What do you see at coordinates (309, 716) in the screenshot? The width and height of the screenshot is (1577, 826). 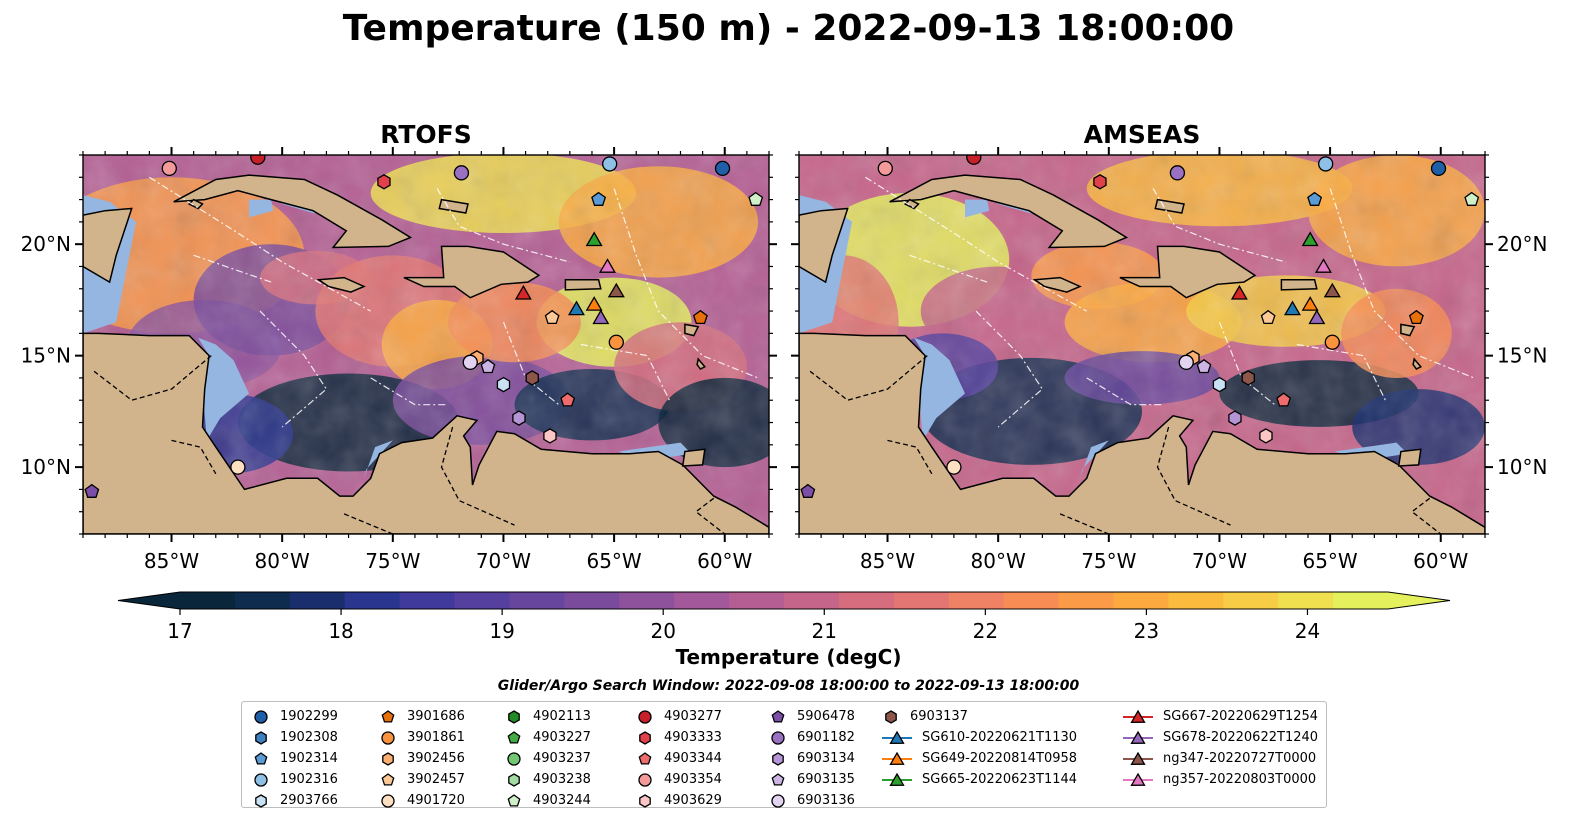 I see `legend-label: 1902299` at bounding box center [309, 716].